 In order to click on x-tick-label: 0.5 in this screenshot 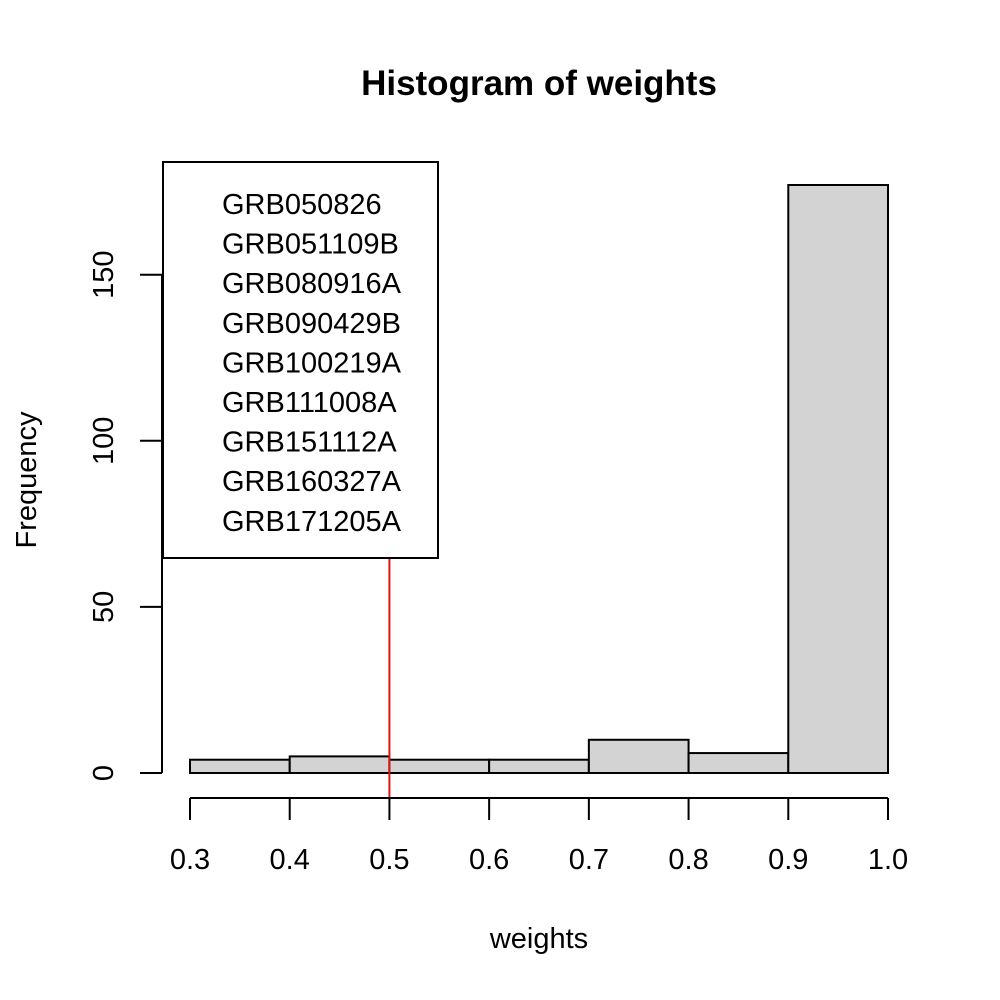, I will do `click(389, 860)`.